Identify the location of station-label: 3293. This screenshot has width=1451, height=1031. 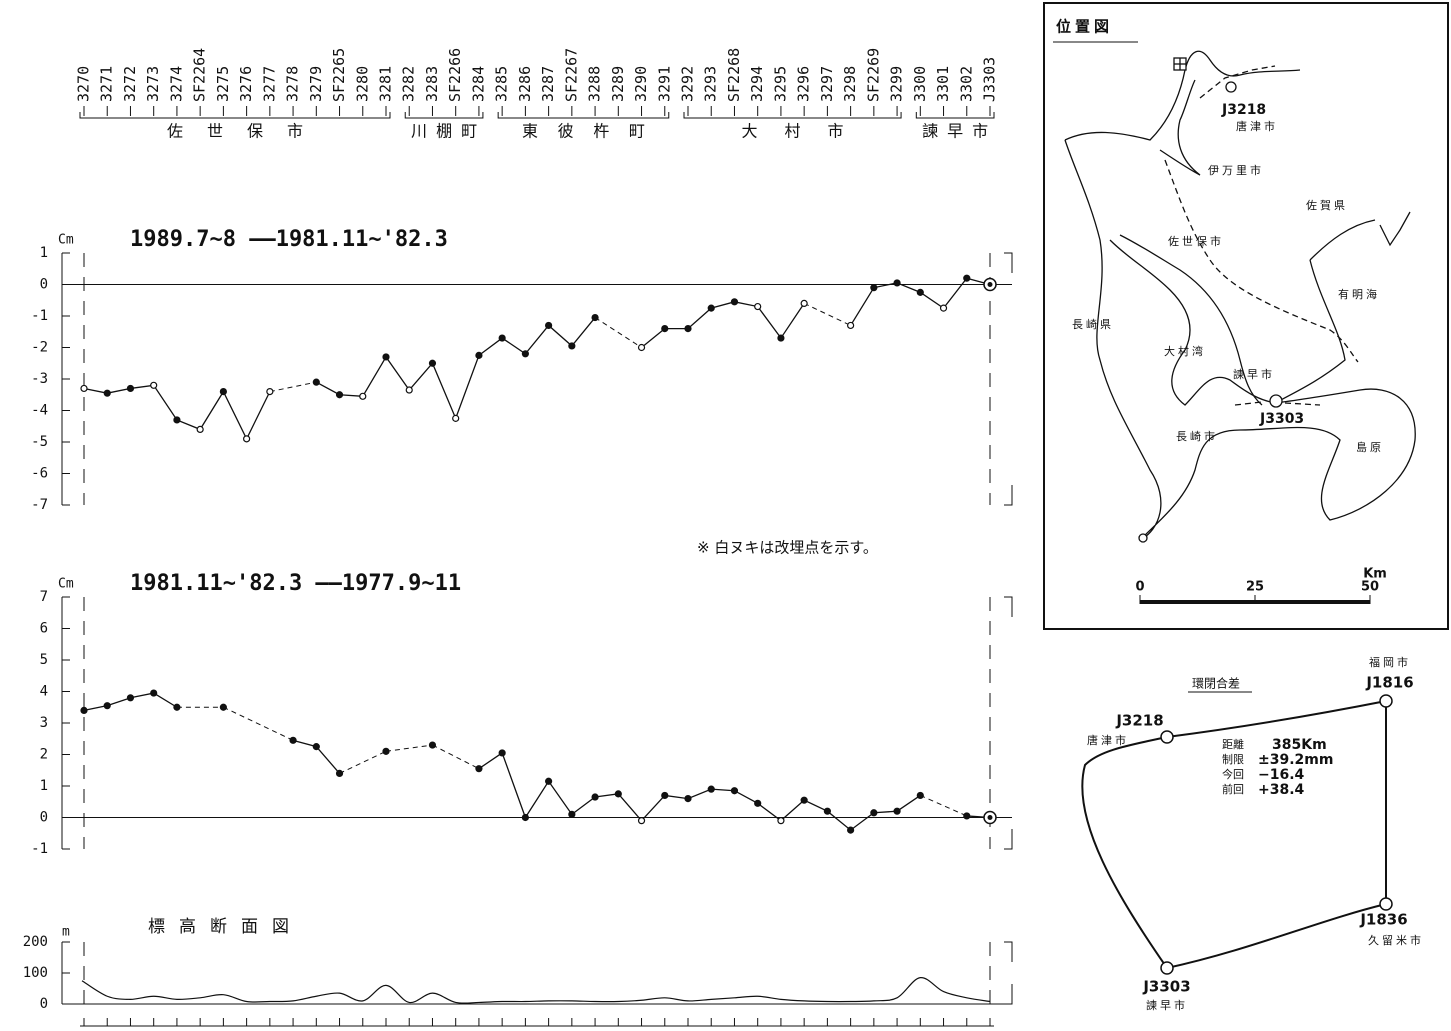
(711, 84).